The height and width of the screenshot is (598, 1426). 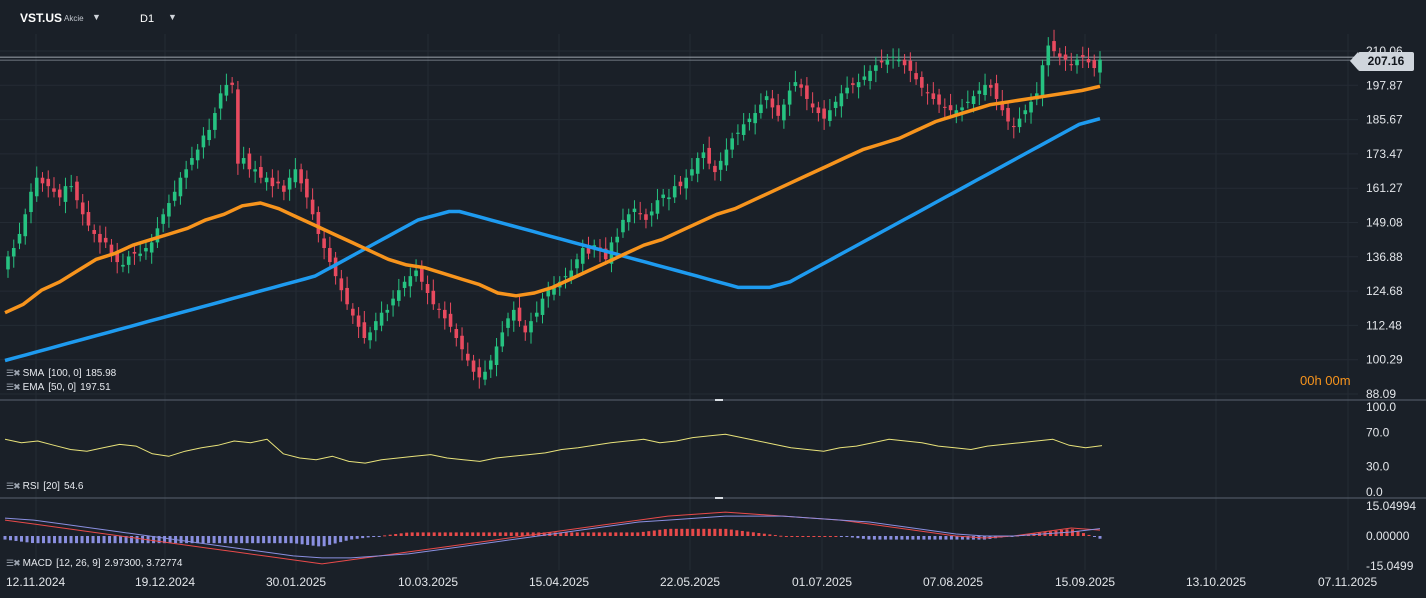 What do you see at coordinates (1391, 506) in the screenshot?
I see `macd-axis-label: 15.04994` at bounding box center [1391, 506].